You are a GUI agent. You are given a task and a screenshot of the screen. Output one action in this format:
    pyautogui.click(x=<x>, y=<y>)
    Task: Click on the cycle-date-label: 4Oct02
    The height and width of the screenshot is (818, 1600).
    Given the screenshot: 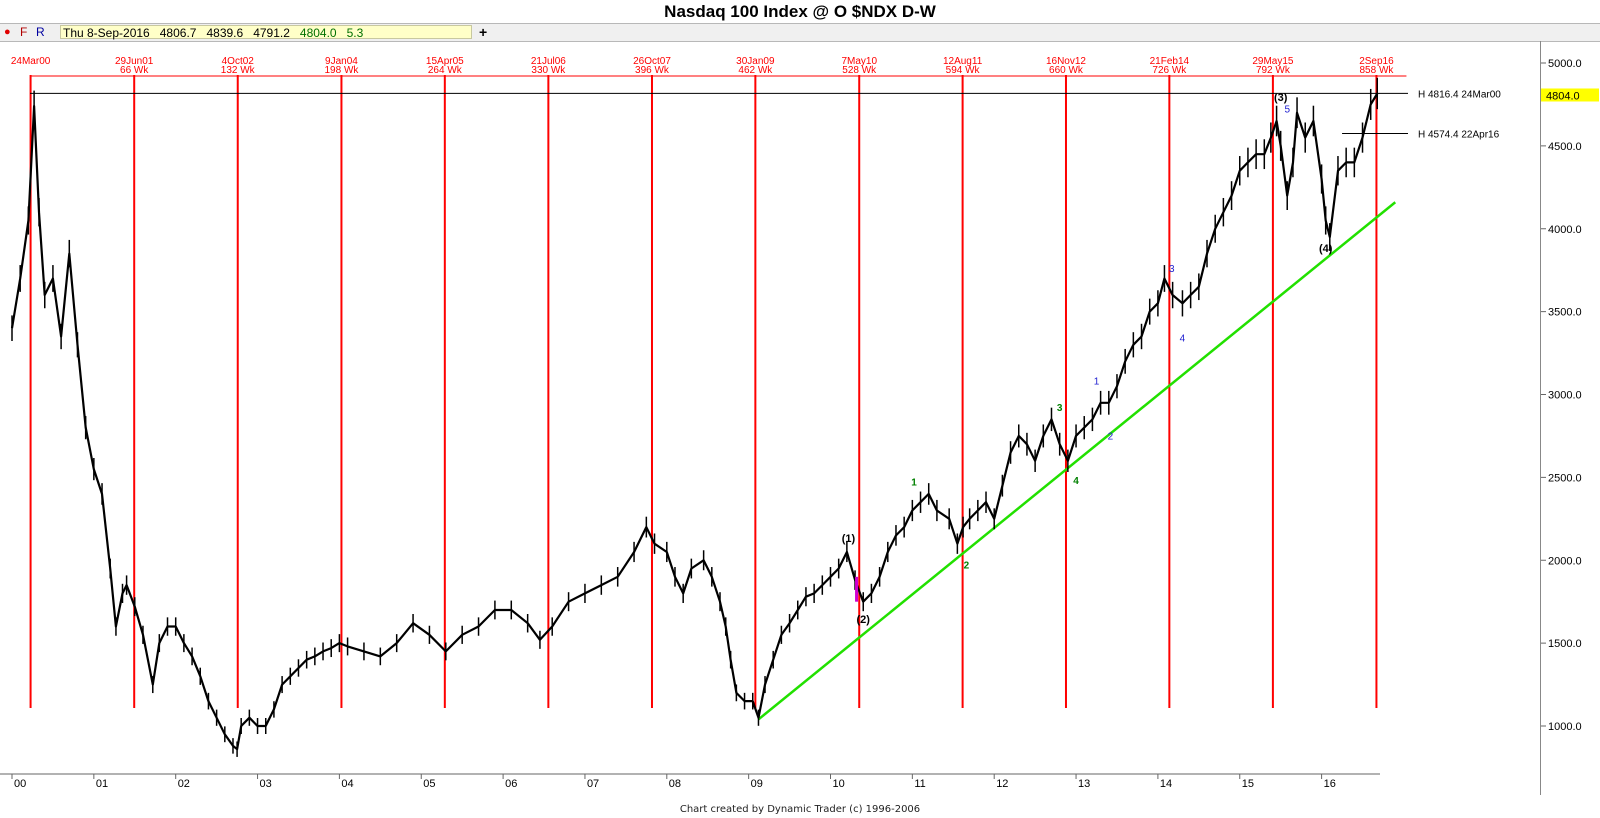 What is the action you would take?
    pyautogui.click(x=238, y=61)
    